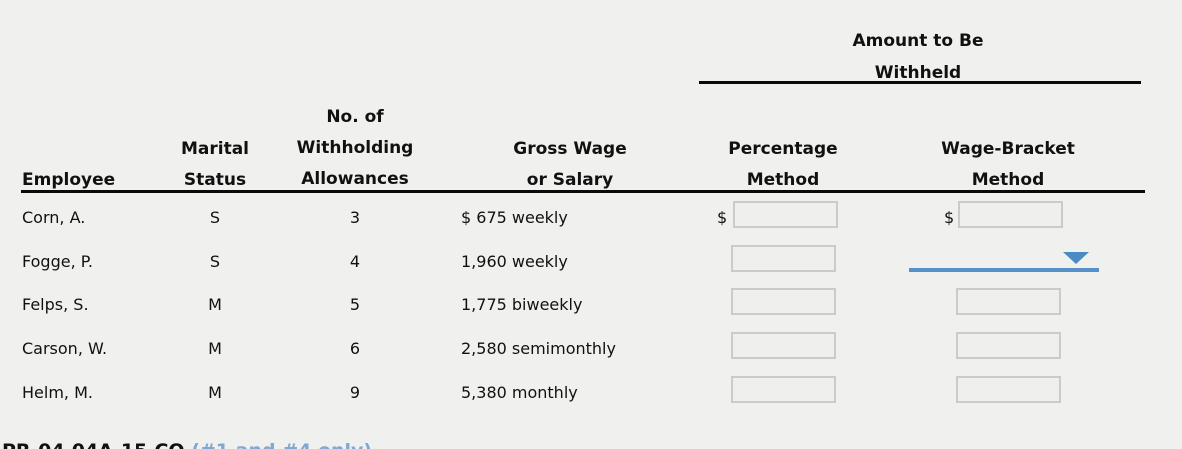  What do you see at coordinates (1004, 262) in the screenshot?
I see `wage-bracket-method-dropdown-row2` at bounding box center [1004, 262].